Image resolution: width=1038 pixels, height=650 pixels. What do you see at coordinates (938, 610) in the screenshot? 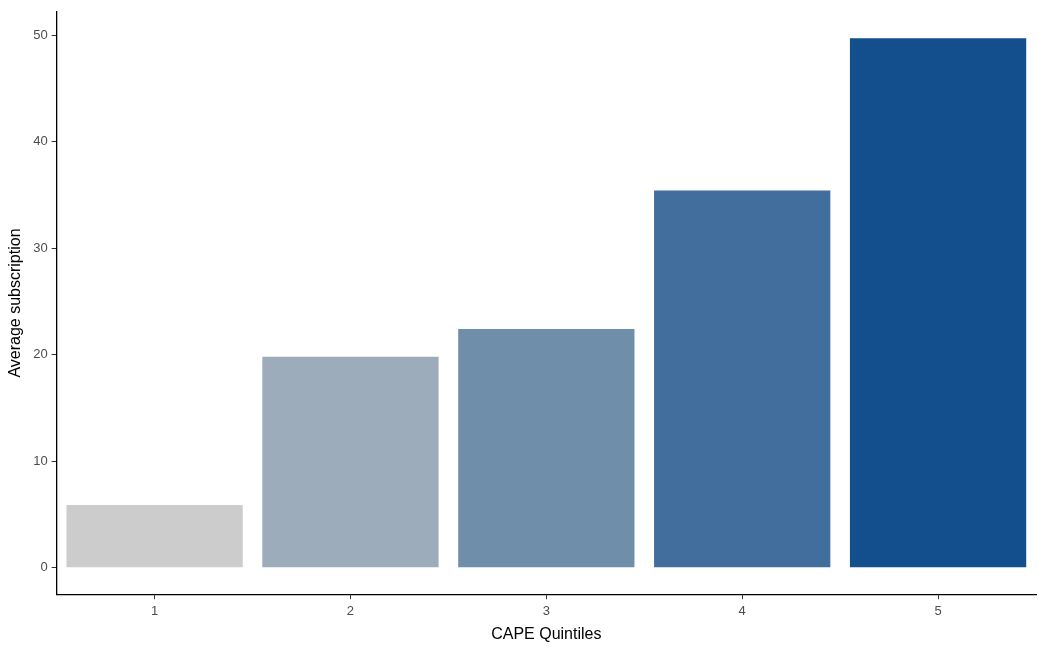
I see `x-tick-label: 5` at bounding box center [938, 610].